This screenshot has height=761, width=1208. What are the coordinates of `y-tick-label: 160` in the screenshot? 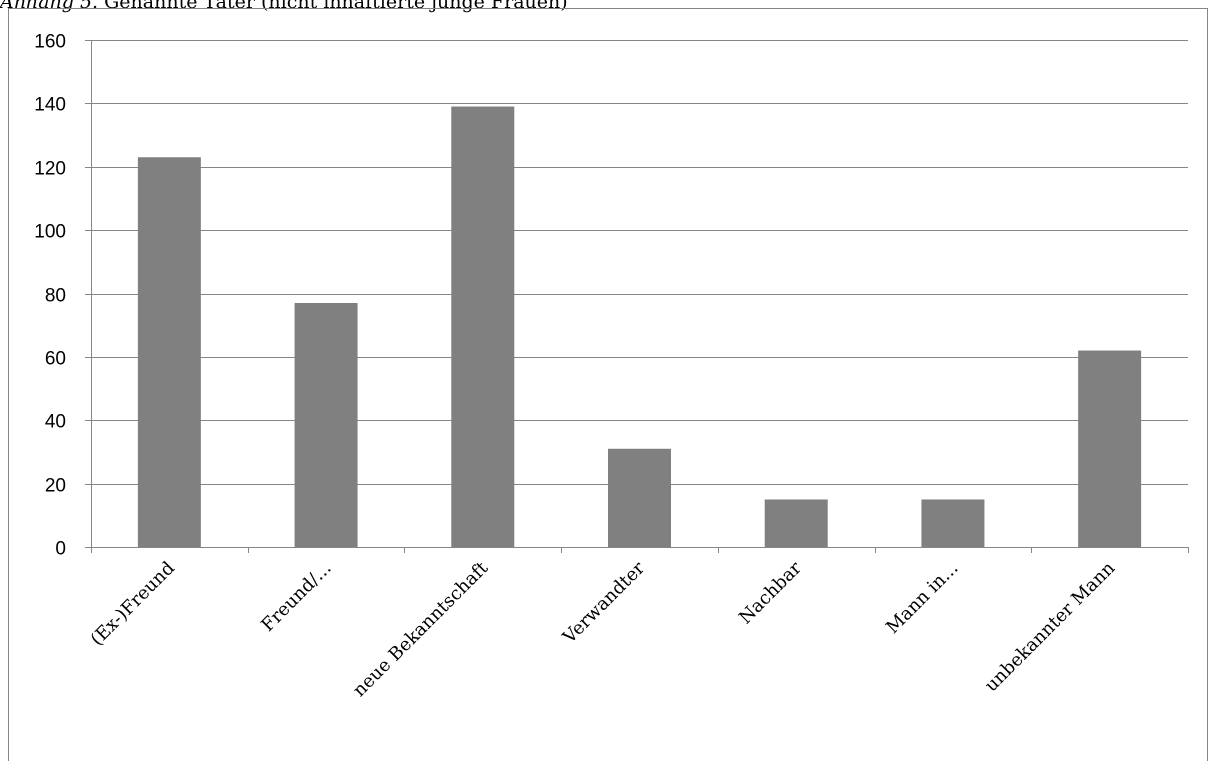 It's located at (50, 42).